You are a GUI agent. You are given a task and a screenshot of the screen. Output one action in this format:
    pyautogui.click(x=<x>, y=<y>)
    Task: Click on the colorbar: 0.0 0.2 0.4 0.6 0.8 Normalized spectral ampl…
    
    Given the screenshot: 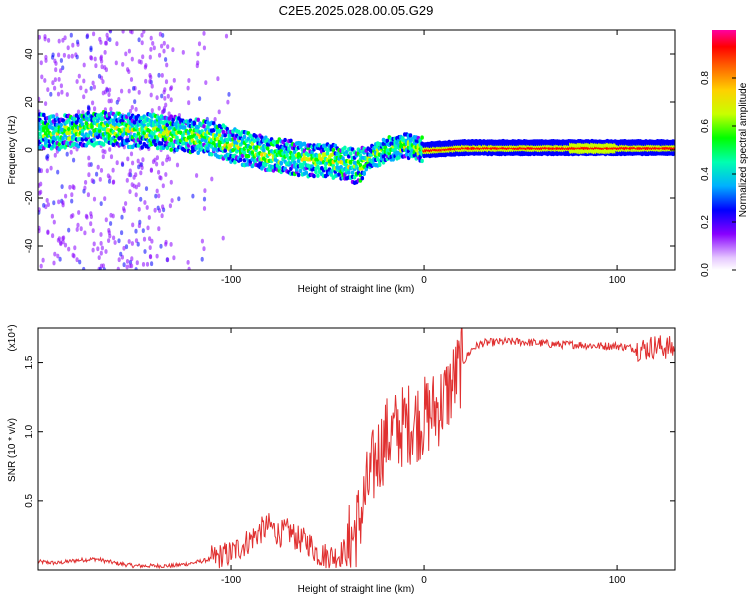 What is the action you would take?
    pyautogui.click(x=724, y=153)
    